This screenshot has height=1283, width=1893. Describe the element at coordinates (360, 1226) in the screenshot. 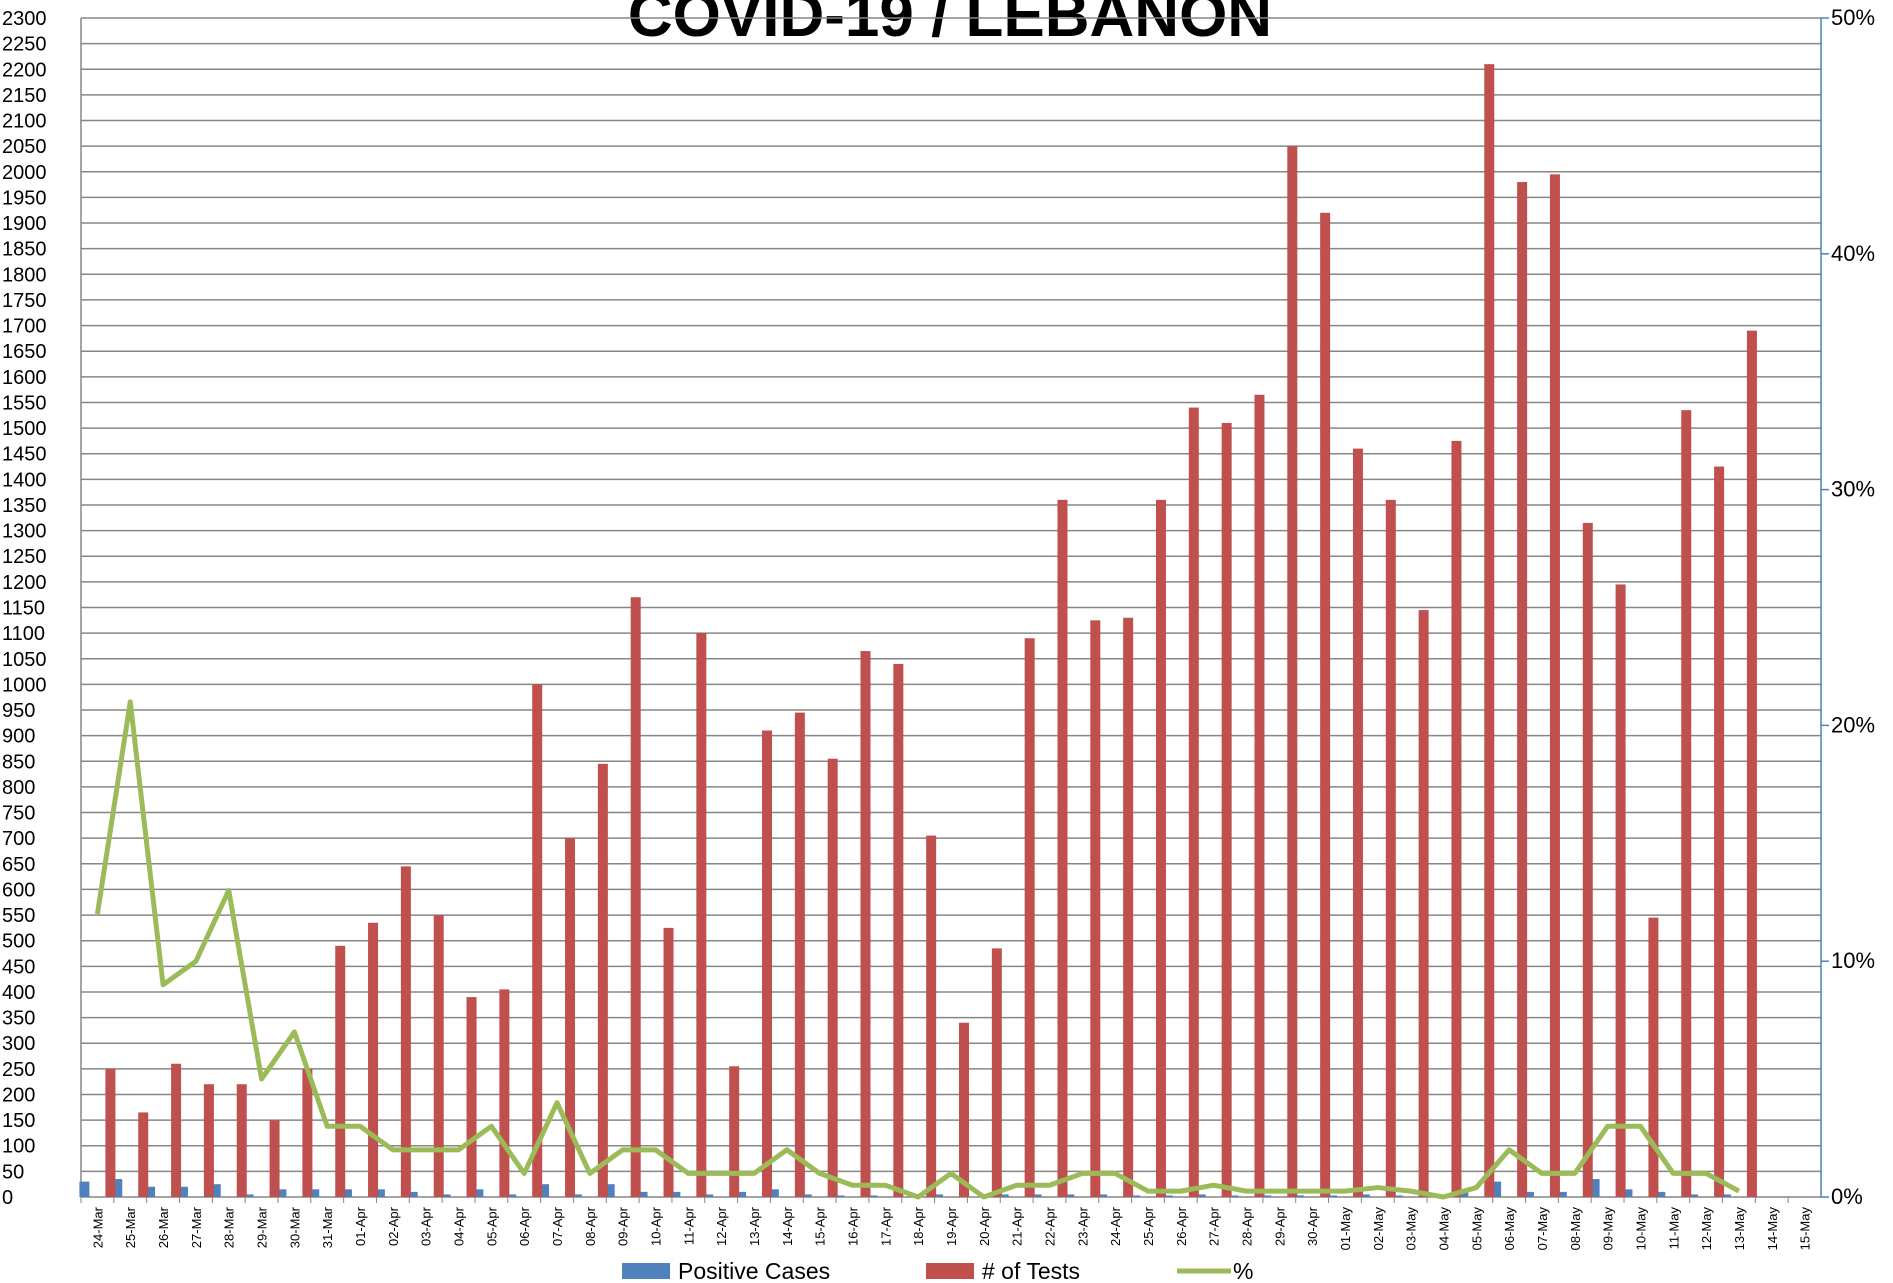

I see `x-tick-label: 01-Apr` at that location.